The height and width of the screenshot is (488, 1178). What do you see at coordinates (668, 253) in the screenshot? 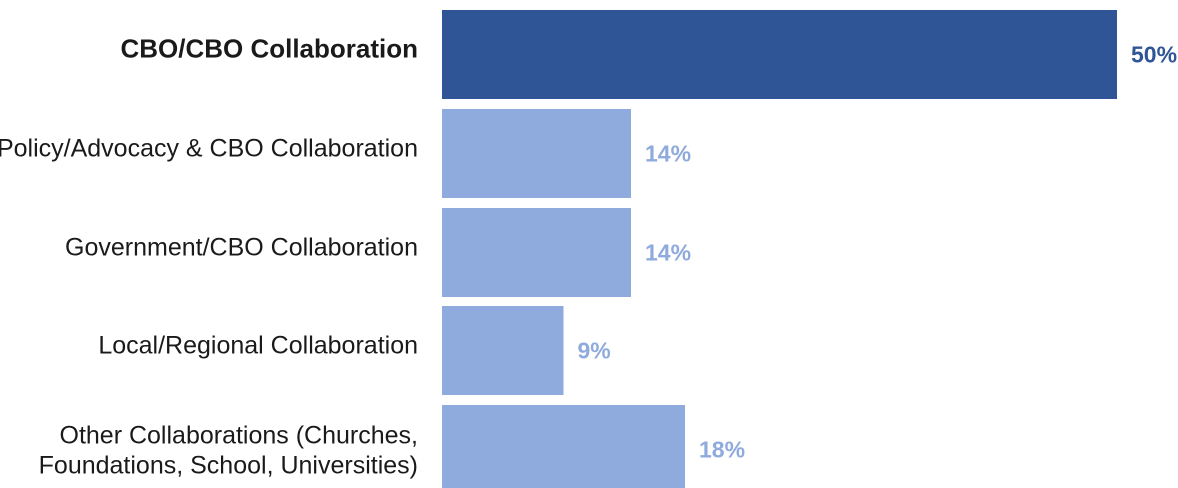
I see `value-label-2: 14%` at bounding box center [668, 253].